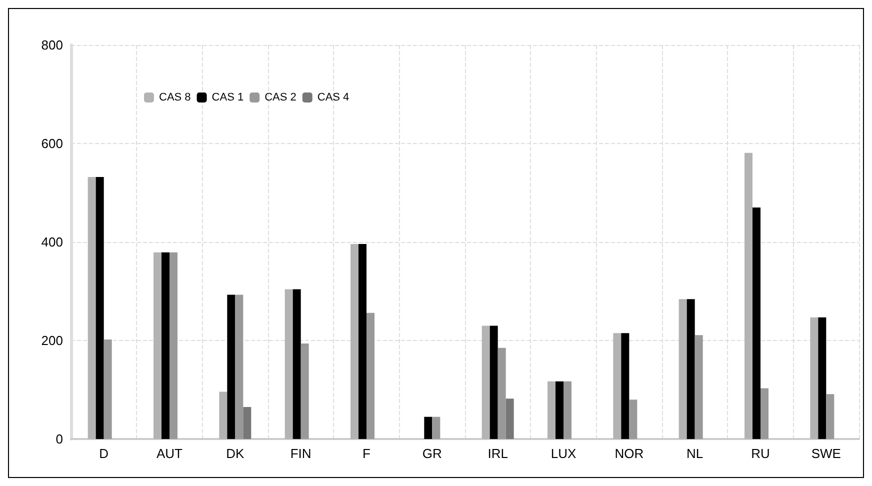 This screenshot has width=872, height=486. Describe the element at coordinates (366, 453) in the screenshot. I see `x-tick-label: F` at that location.